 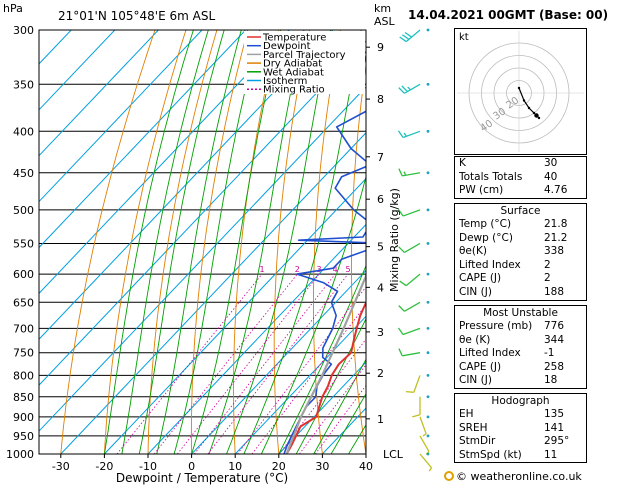 What do you see at coordinates (551, 163) in the screenshot?
I see `index-value: 30` at bounding box center [551, 163].